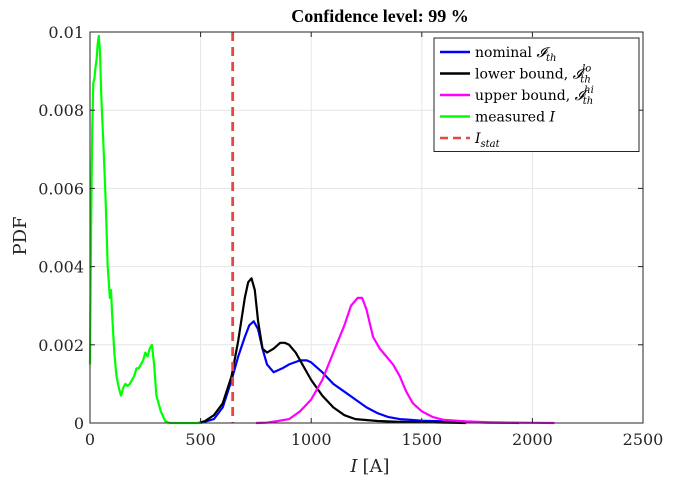  I want to click on y-tick-label-1: 0.002, so click(61, 345).